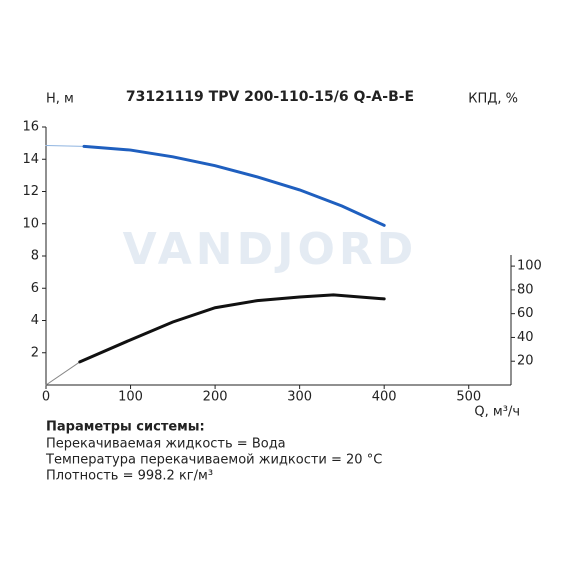  Describe the element at coordinates (525, 361) in the screenshot. I see `y2-tick-label: 20` at that location.